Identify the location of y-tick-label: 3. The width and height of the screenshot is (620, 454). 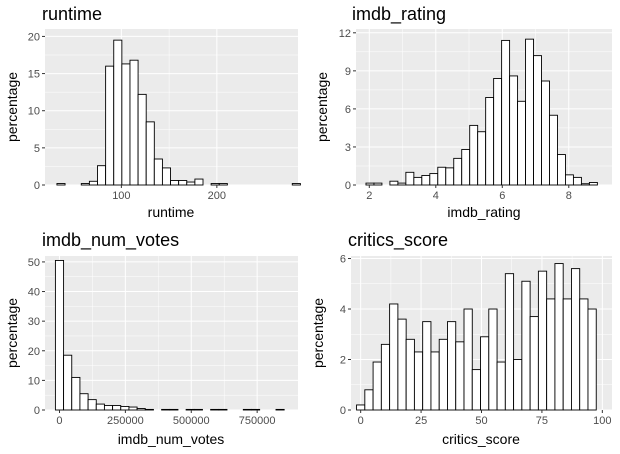
(348, 148).